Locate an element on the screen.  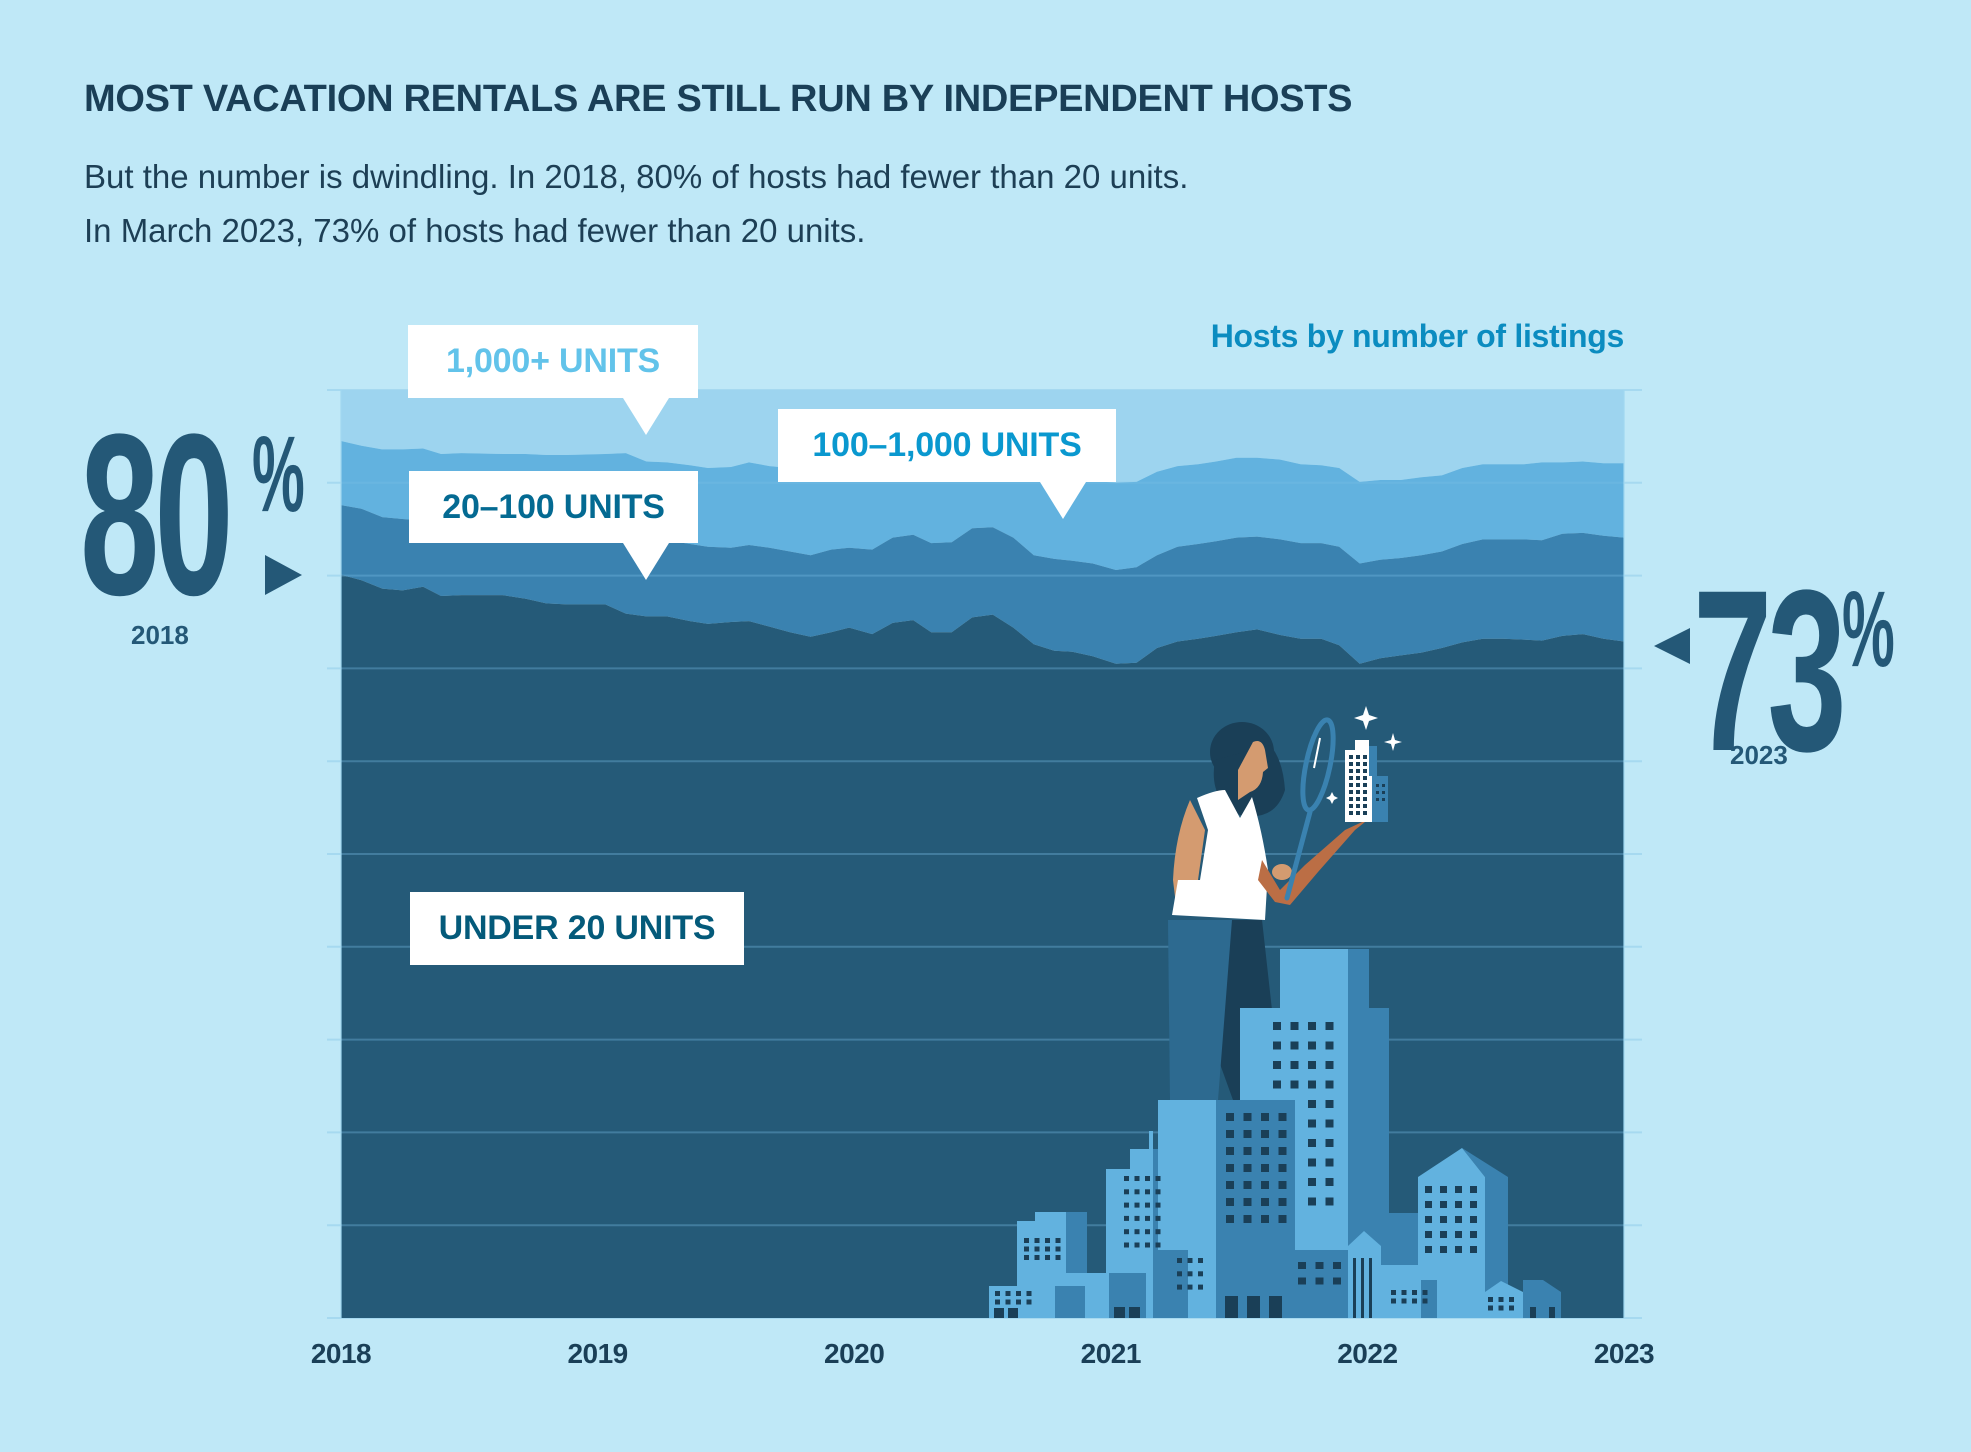
x-tick-label: 2022 is located at coordinates (1367, 1353).